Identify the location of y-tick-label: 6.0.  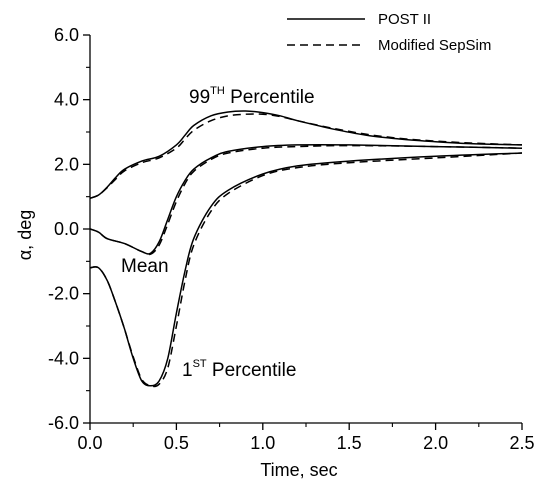
(66, 35).